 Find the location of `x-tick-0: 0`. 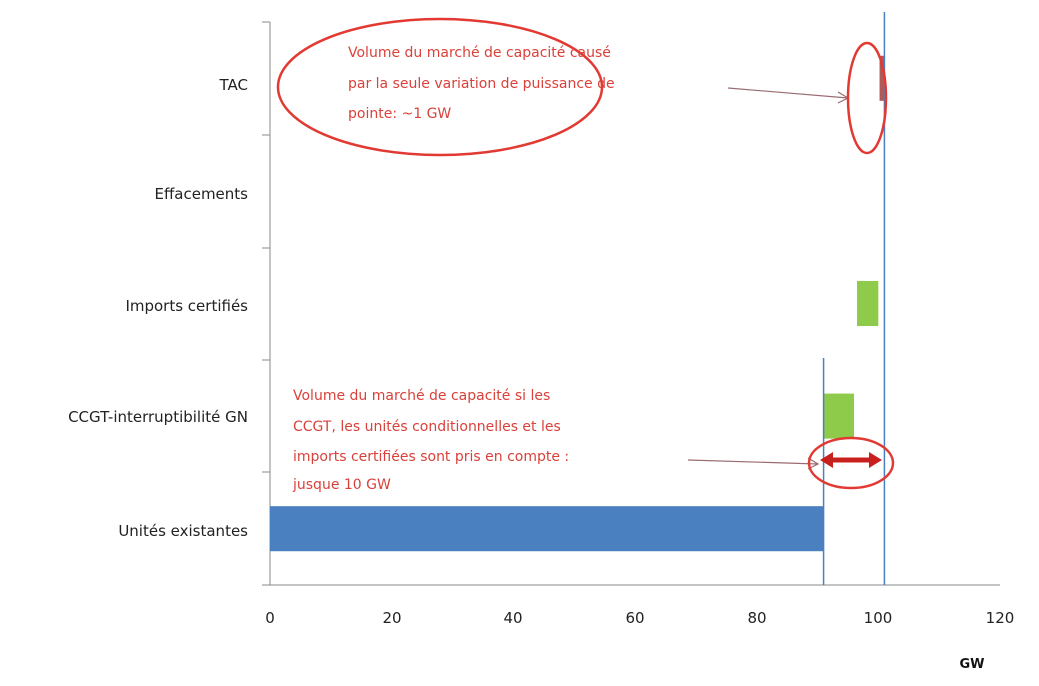

x-tick-0: 0 is located at coordinates (270, 618).